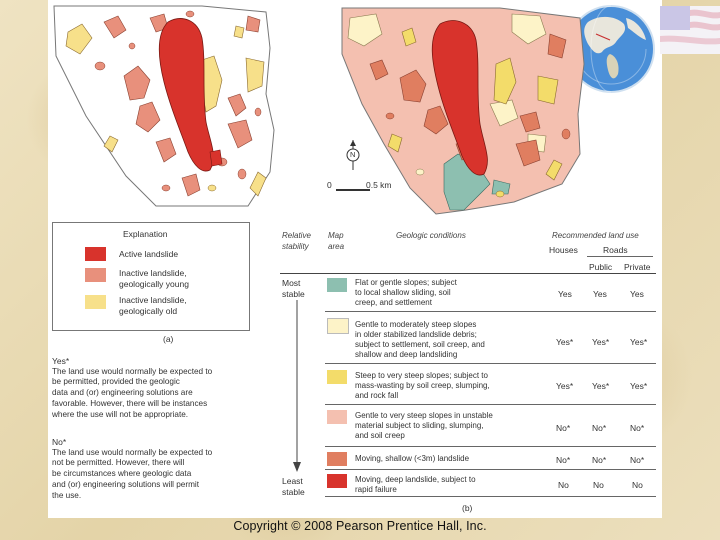 This screenshot has height=540, width=720. Describe the element at coordinates (565, 294) in the screenshot. I see `row-houses: Yes` at that location.